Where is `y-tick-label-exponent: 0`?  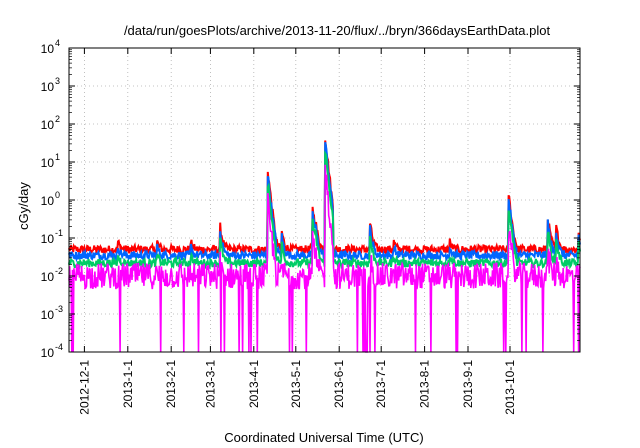 y-tick-label-exponent: 0 is located at coordinates (57, 195).